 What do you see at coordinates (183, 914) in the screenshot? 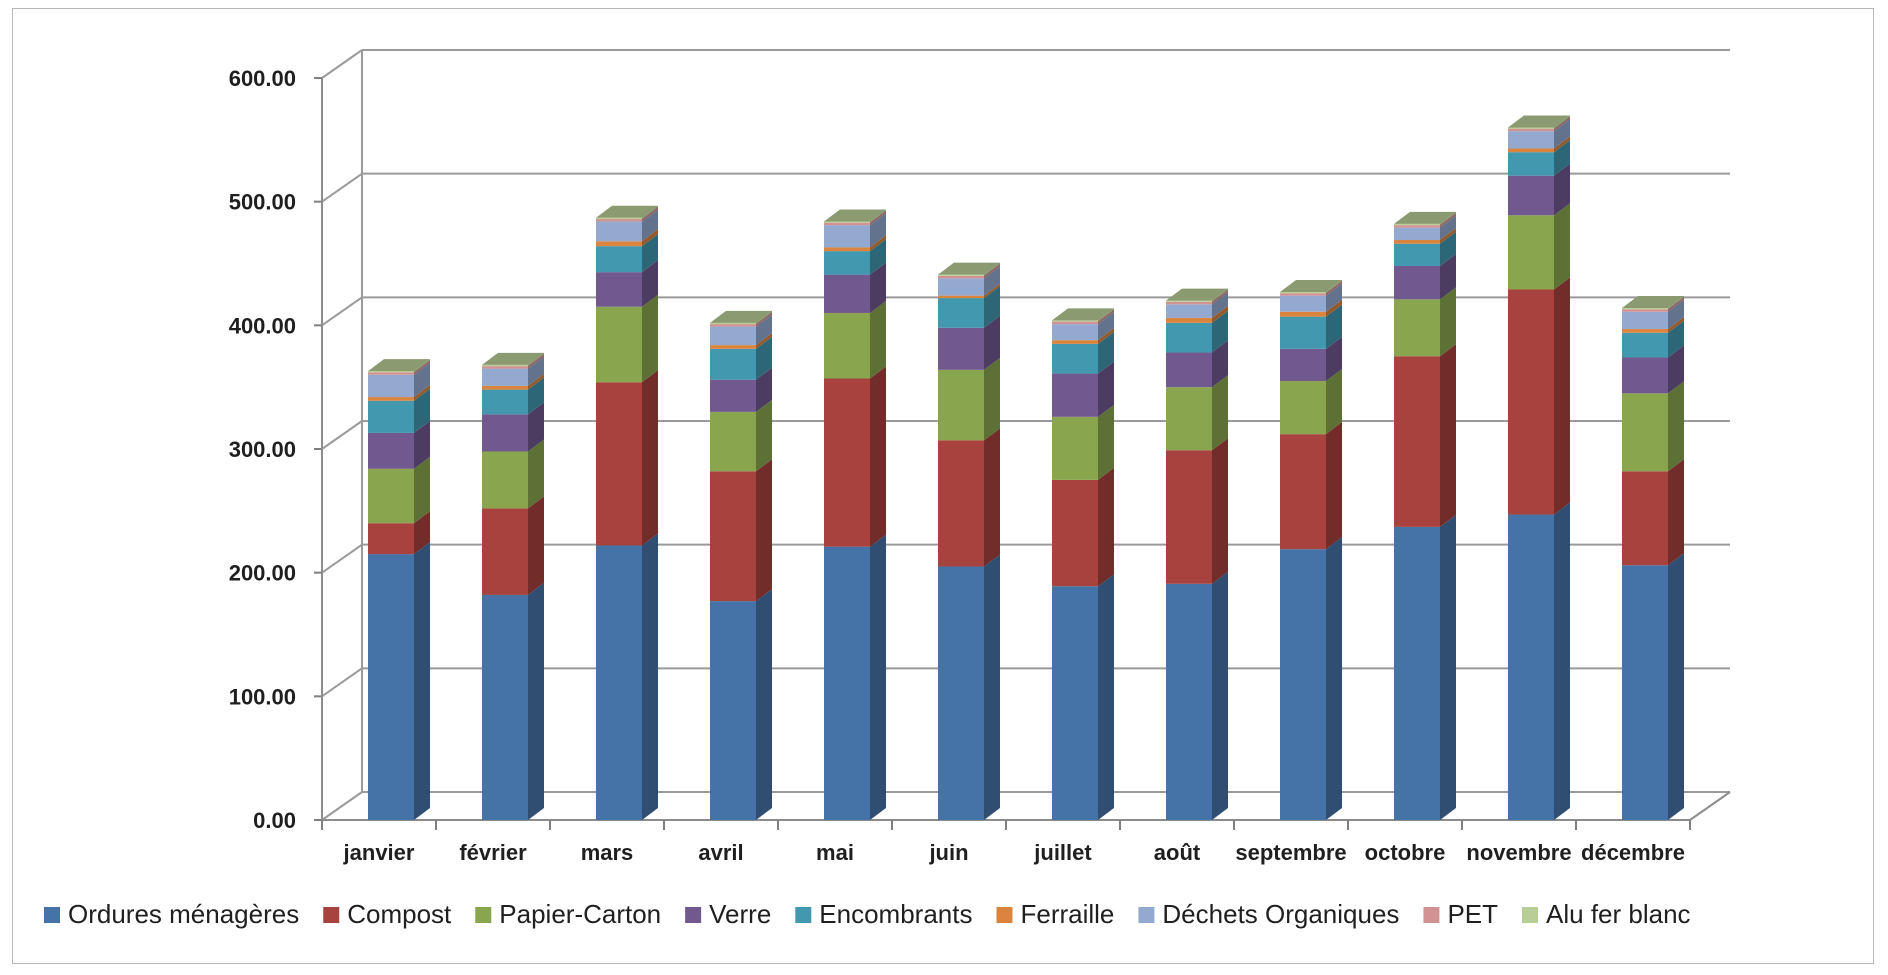
I see `legend-label: Ordures ménagères` at bounding box center [183, 914].